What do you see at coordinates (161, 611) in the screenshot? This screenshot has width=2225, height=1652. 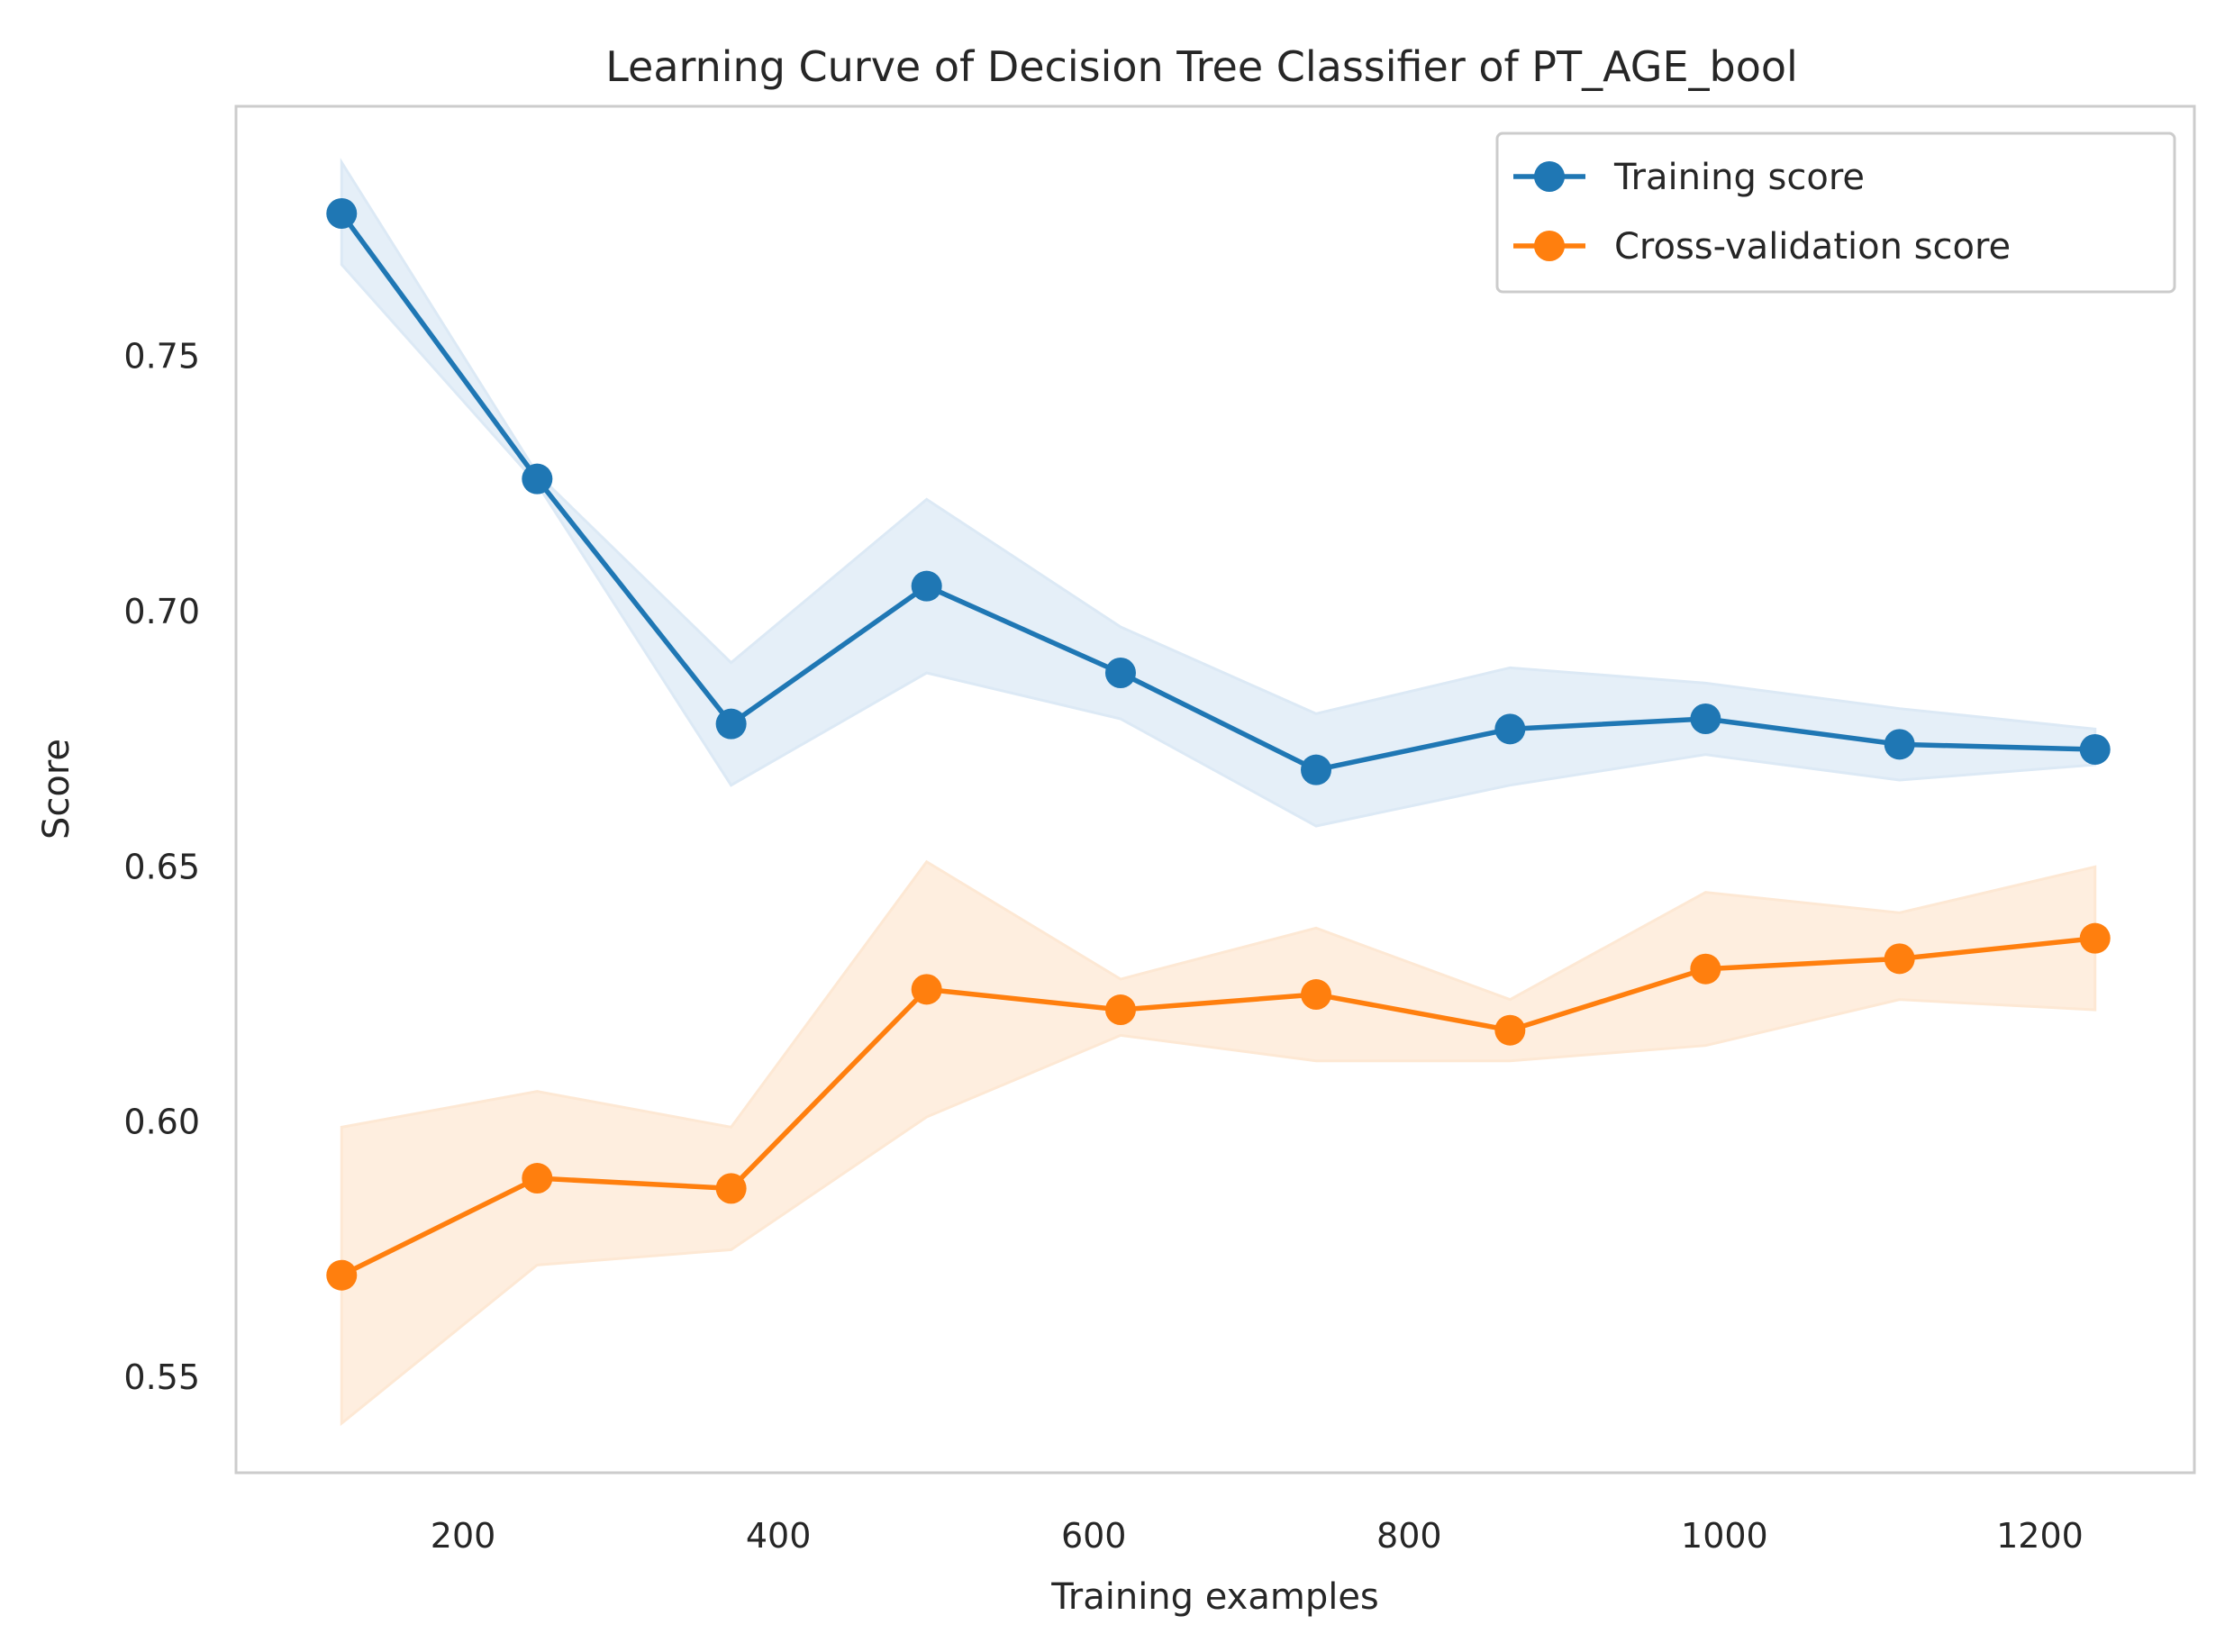 I see `y-tick-label: 0.70` at bounding box center [161, 611].